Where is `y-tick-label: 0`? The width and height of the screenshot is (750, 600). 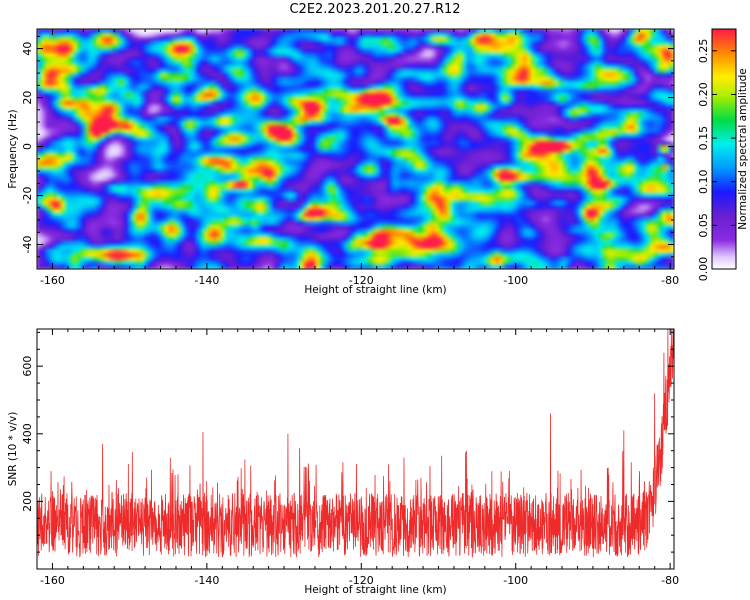 y-tick-label: 0 is located at coordinates (27, 146).